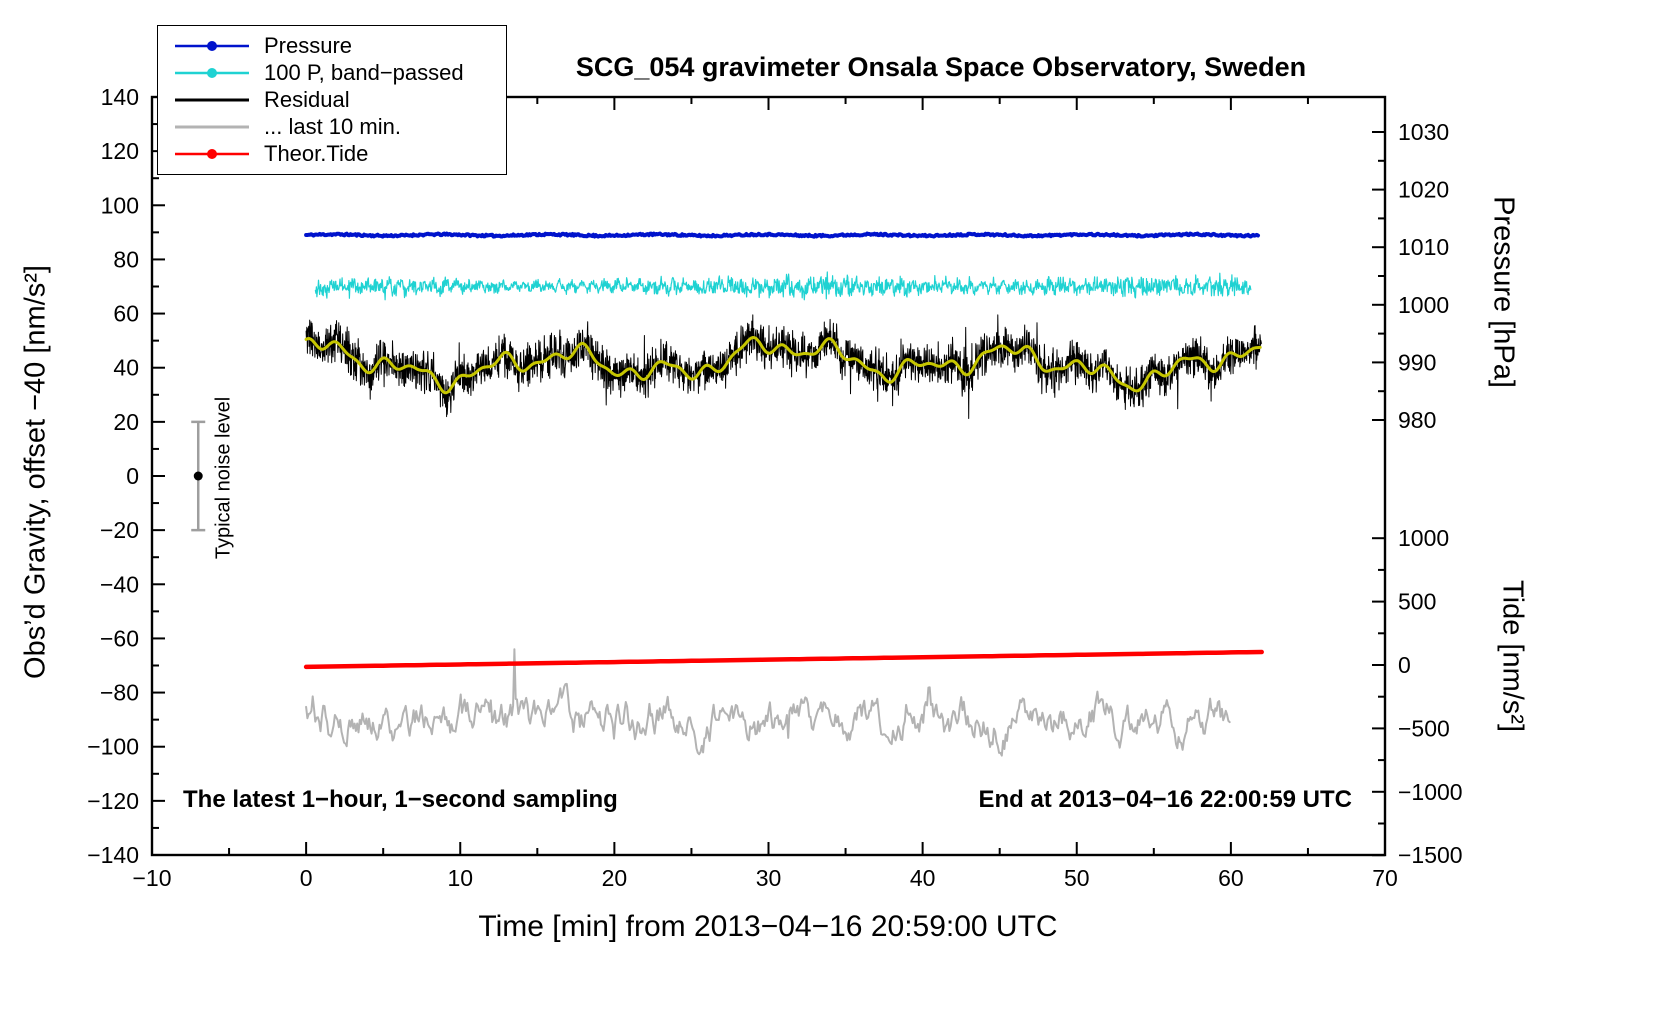 This screenshot has height=1020, width=1660. Describe the element at coordinates (119, 530) in the screenshot. I see `svg-text: −20` at that location.